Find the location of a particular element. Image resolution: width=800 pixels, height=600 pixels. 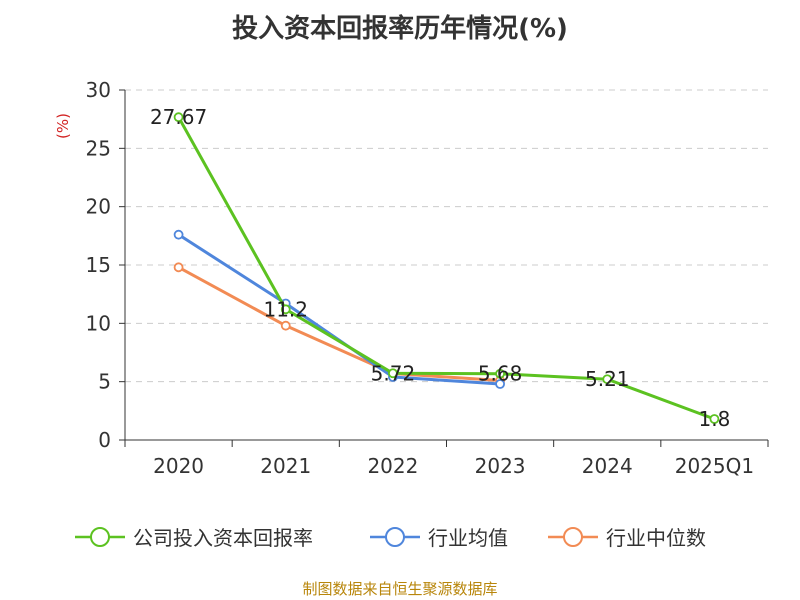

data-label: 27.67 is located at coordinates (178, 117).